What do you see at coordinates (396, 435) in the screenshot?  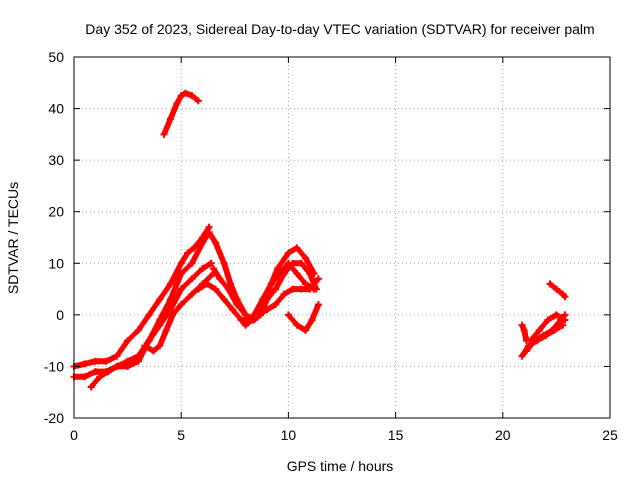 I see `x-tick-label: 15` at bounding box center [396, 435].